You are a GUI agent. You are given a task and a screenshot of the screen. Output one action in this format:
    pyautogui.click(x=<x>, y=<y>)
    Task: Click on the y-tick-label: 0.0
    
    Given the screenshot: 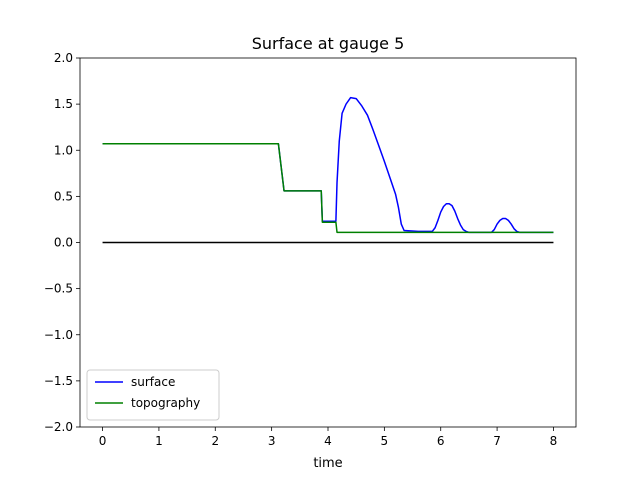 What is the action you would take?
    pyautogui.click(x=63, y=243)
    